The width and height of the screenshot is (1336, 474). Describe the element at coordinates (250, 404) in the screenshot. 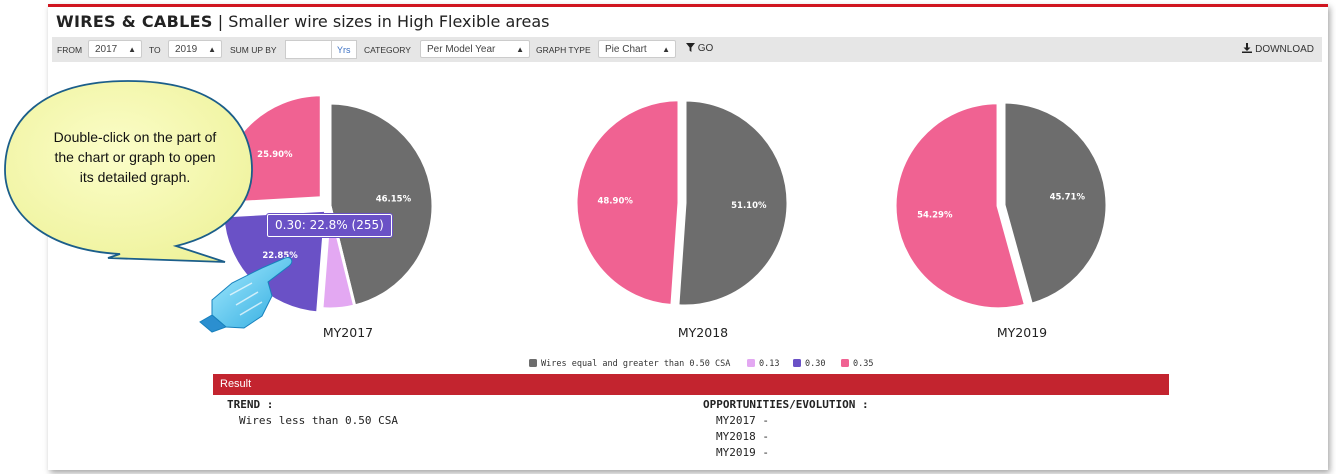

I see `trend-label: TREND :` at that location.